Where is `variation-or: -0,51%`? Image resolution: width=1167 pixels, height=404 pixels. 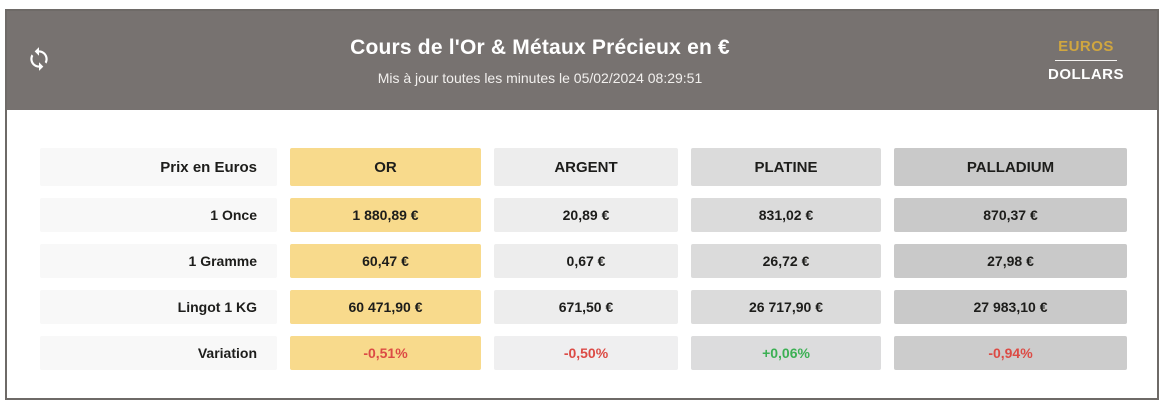
variation-or: -0,51% is located at coordinates (385, 353).